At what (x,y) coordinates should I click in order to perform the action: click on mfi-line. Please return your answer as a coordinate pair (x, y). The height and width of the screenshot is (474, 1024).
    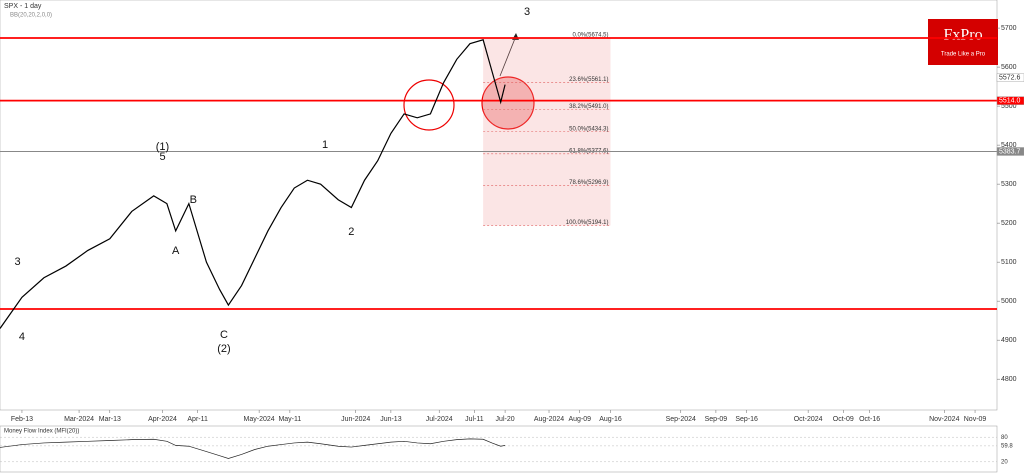
    Looking at the image, I should click on (253, 448).